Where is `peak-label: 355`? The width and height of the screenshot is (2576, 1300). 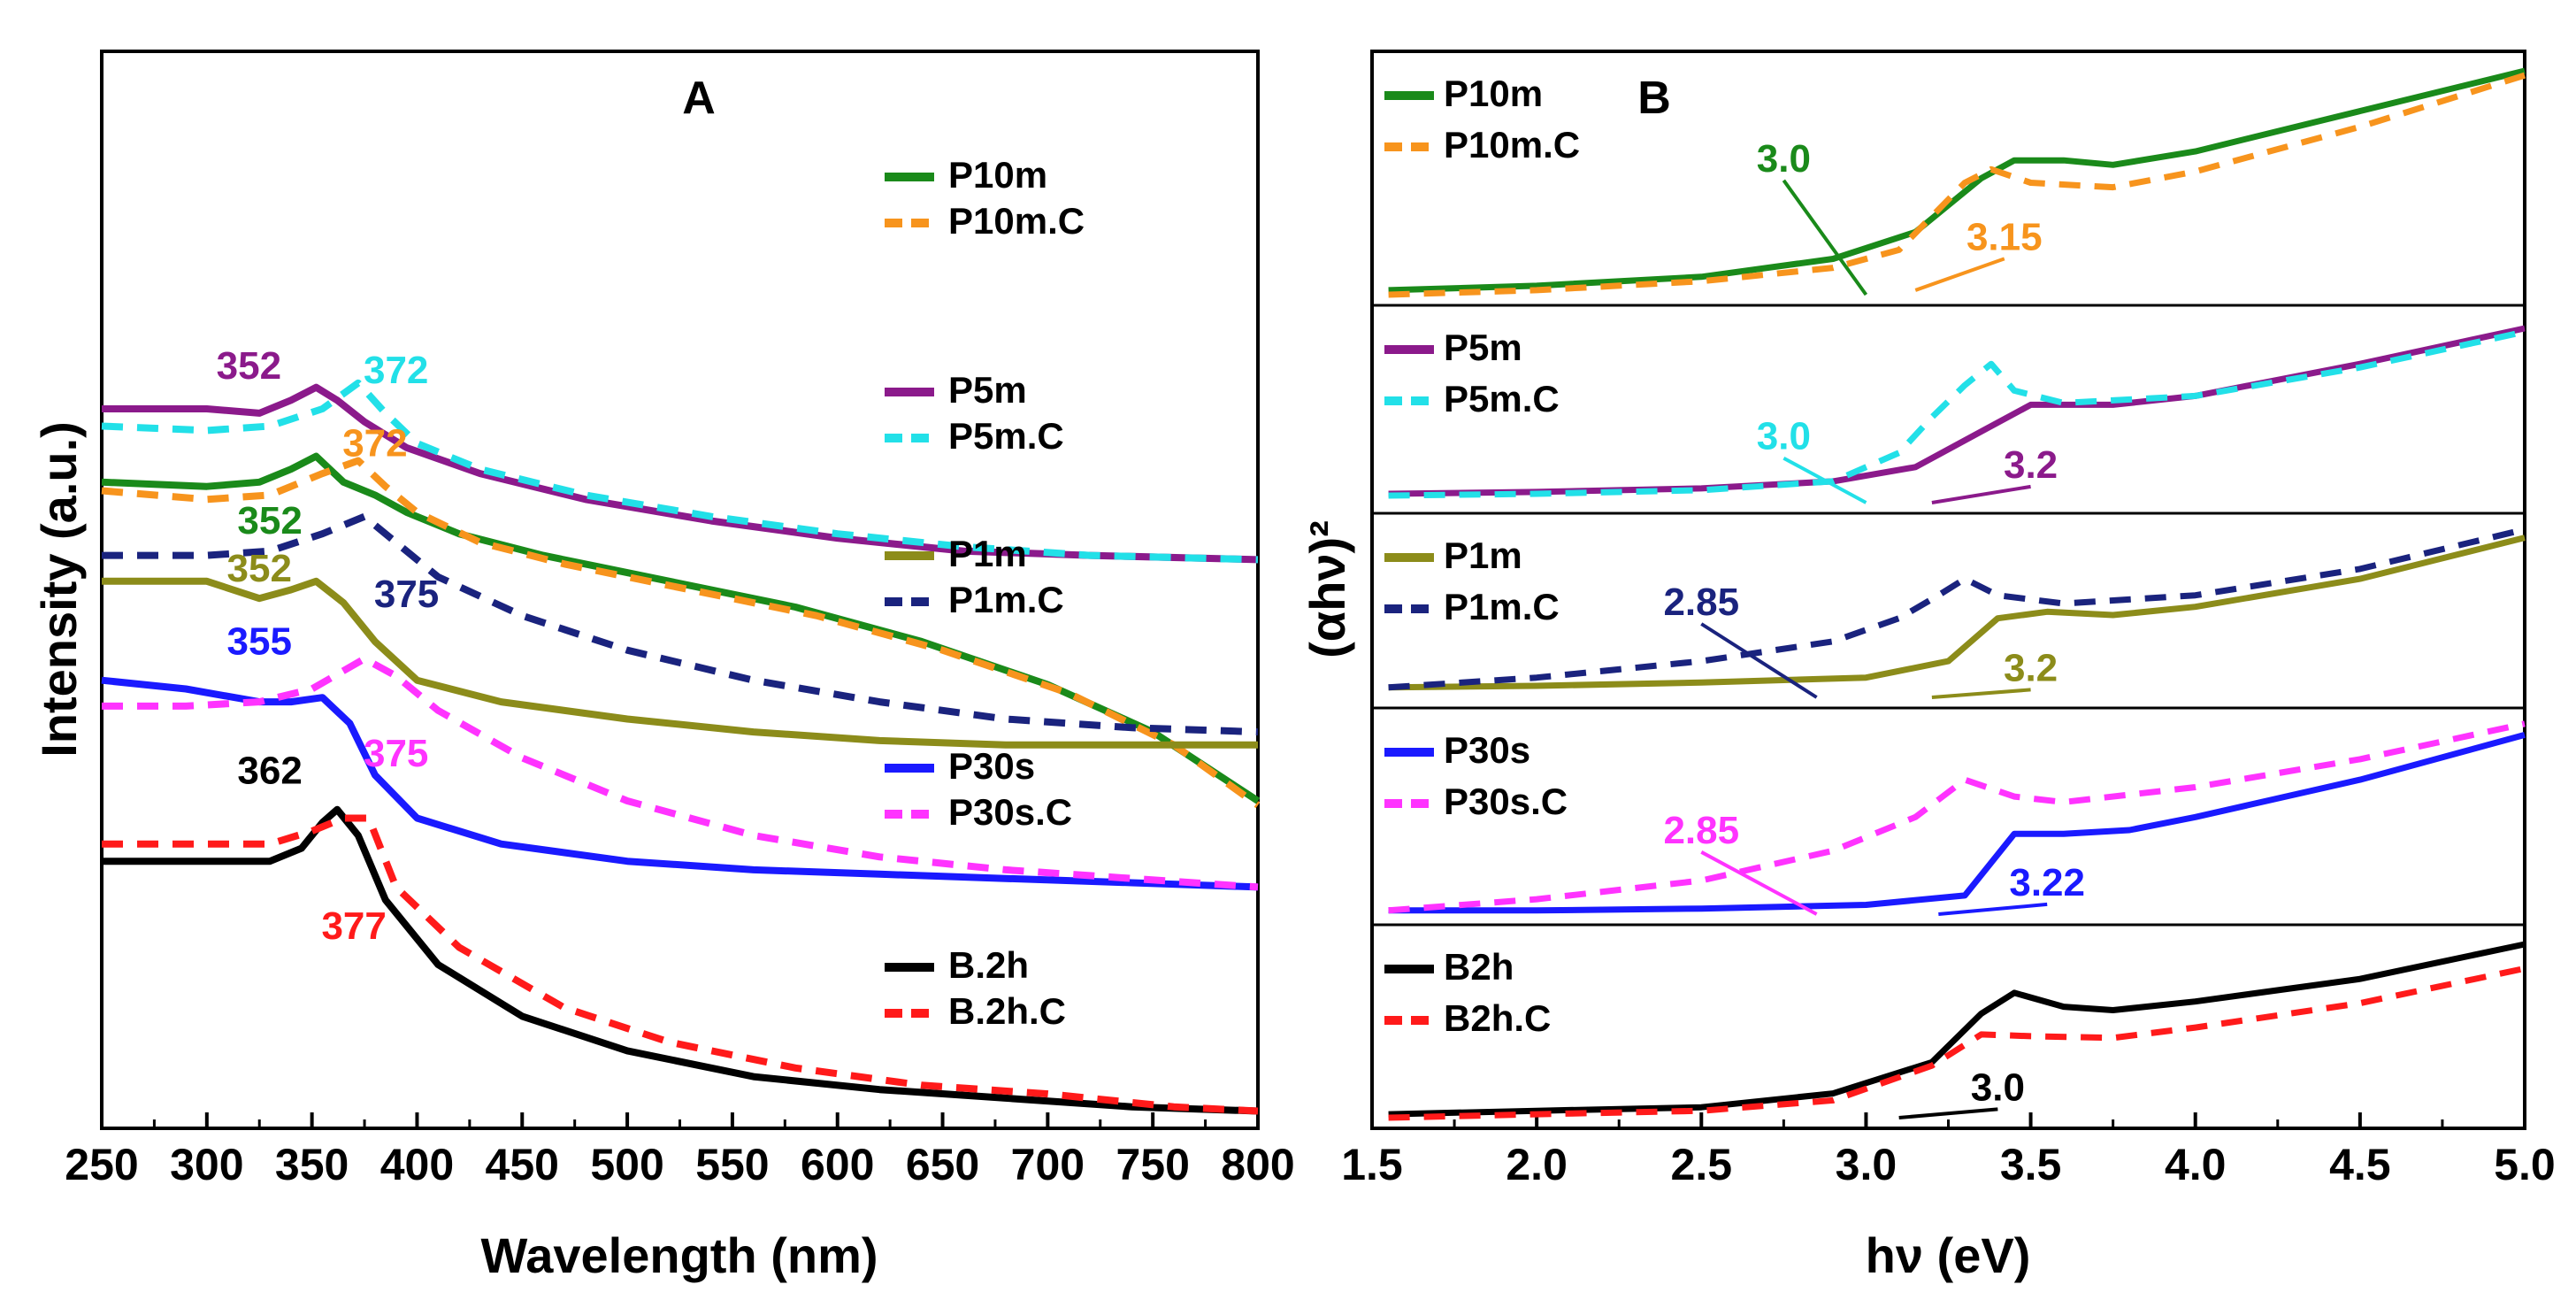
peak-label: 355 is located at coordinates (259, 642).